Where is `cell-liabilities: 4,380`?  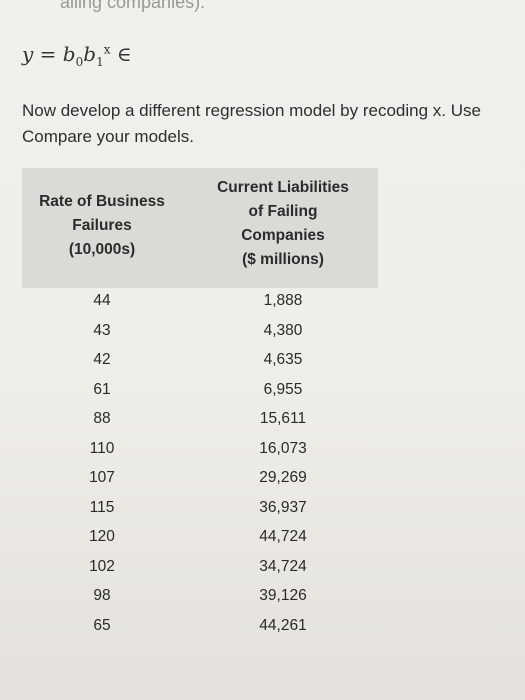
cell-liabilities: 4,380 is located at coordinates (283, 330).